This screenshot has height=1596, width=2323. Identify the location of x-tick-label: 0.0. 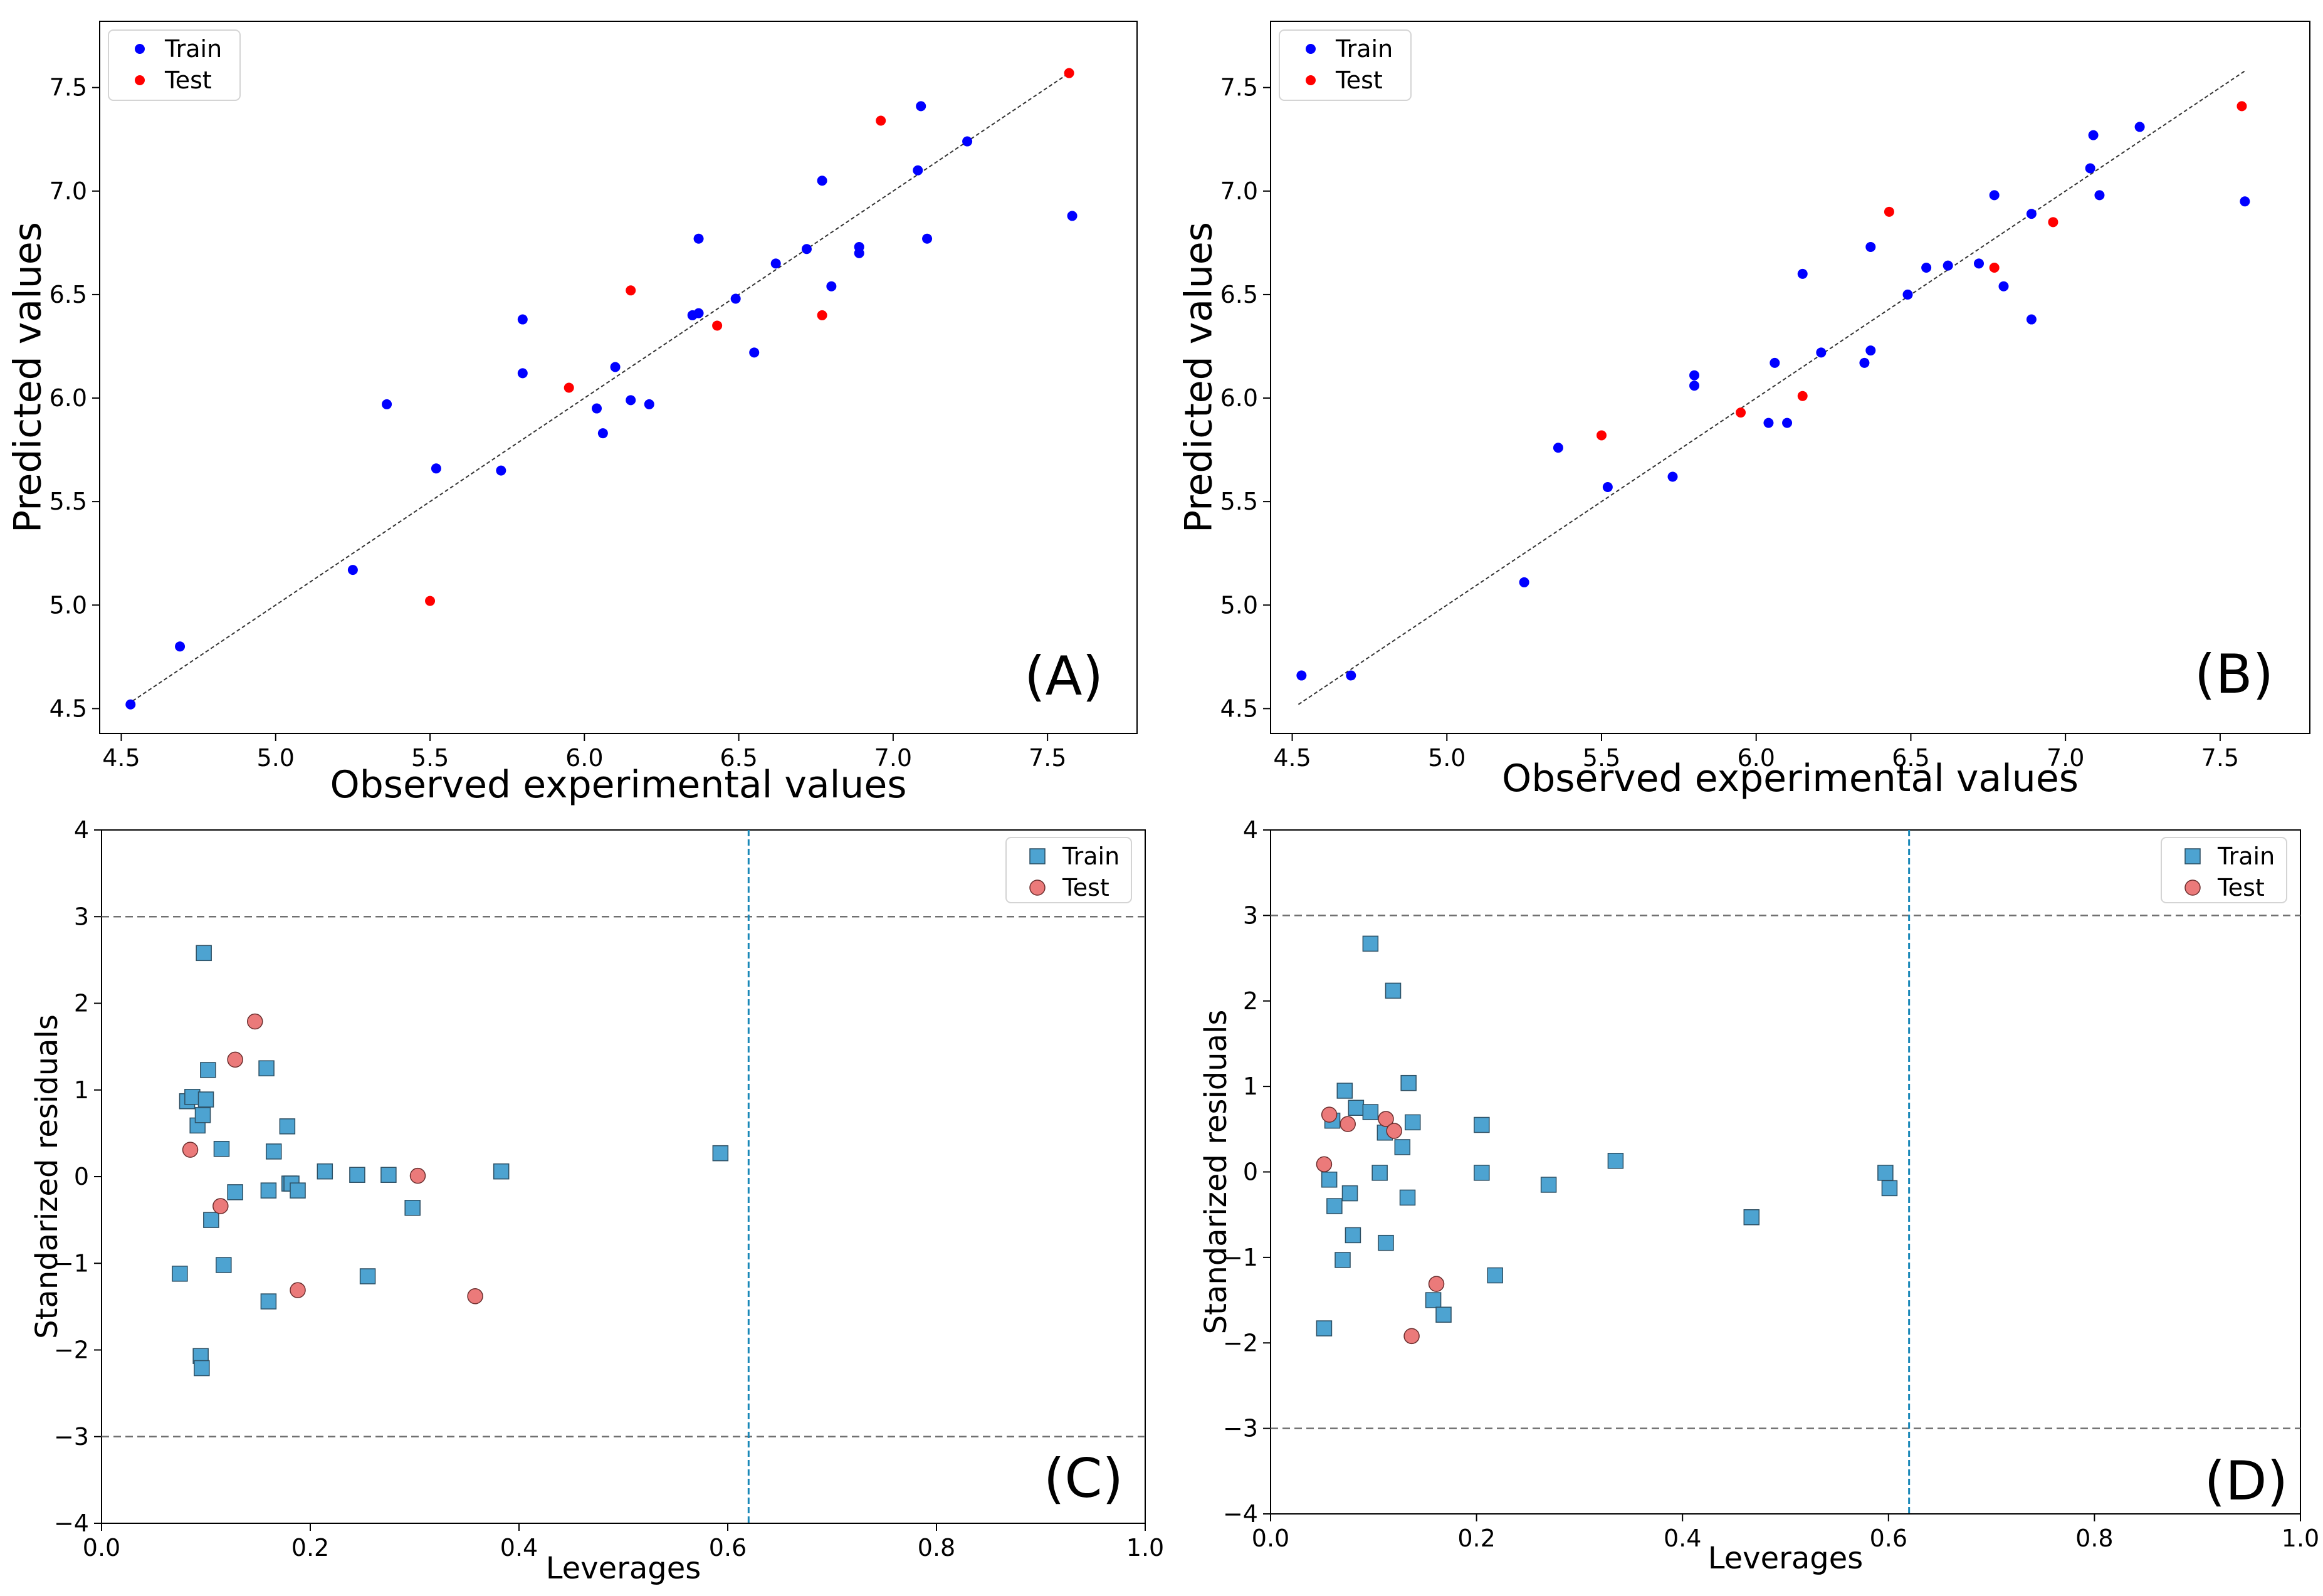
(101, 1548).